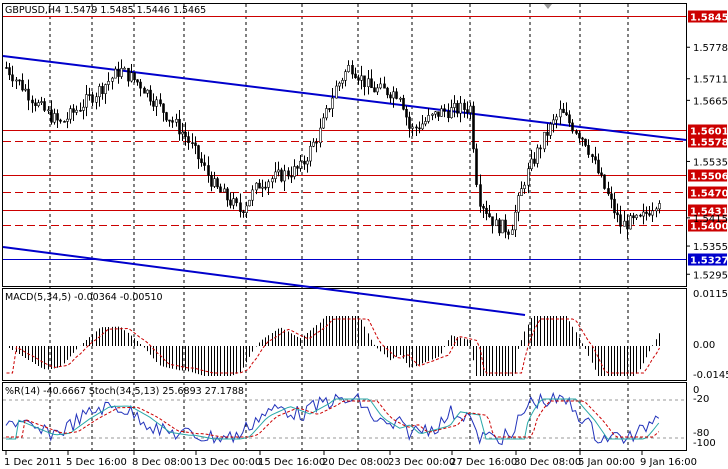 The image size is (728, 469). I want to click on oscillator-lines, so click(344, 418).